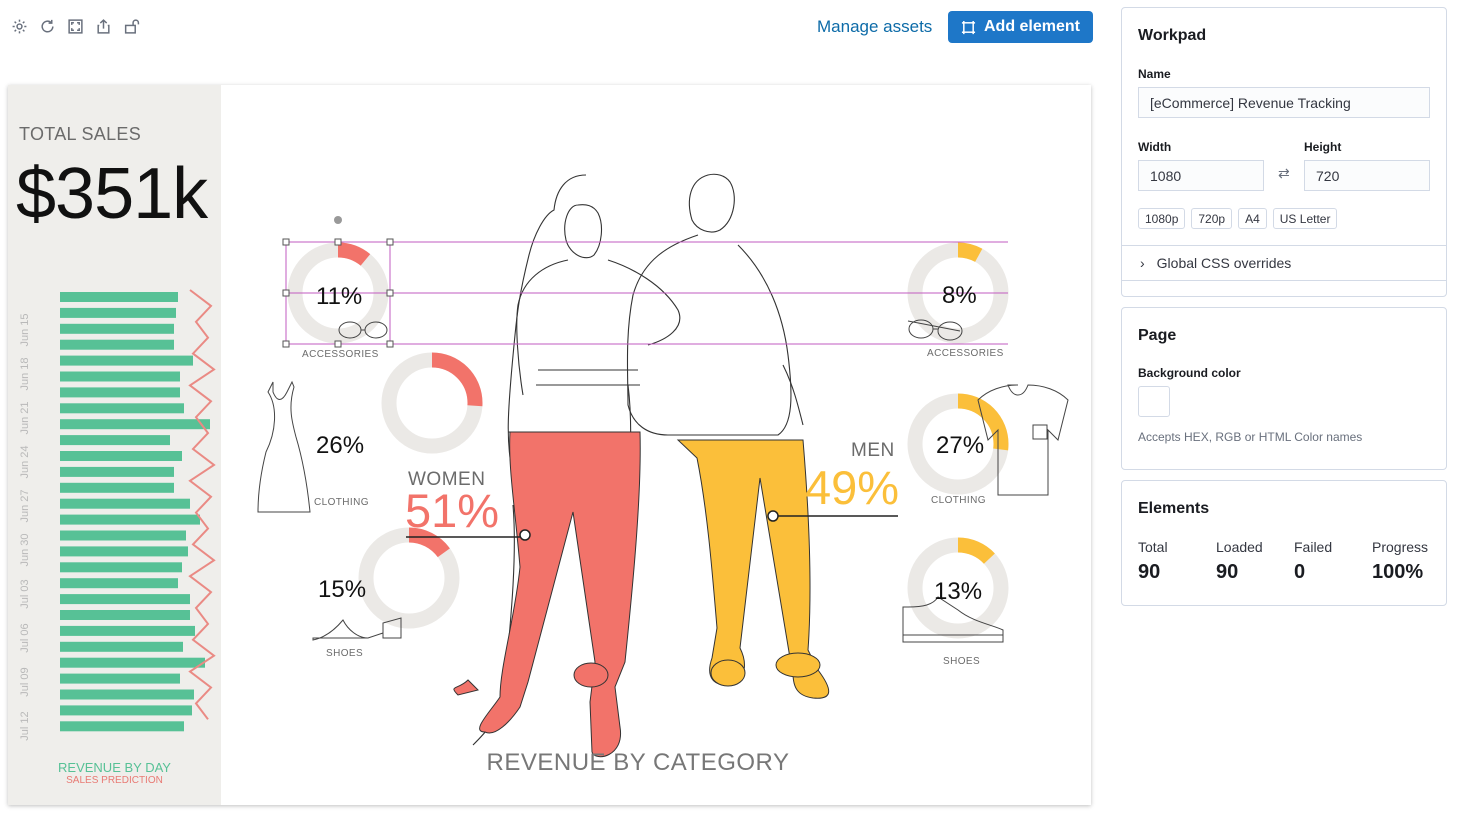  I want to click on stat-loaded-label: Loaded, so click(1239, 547).